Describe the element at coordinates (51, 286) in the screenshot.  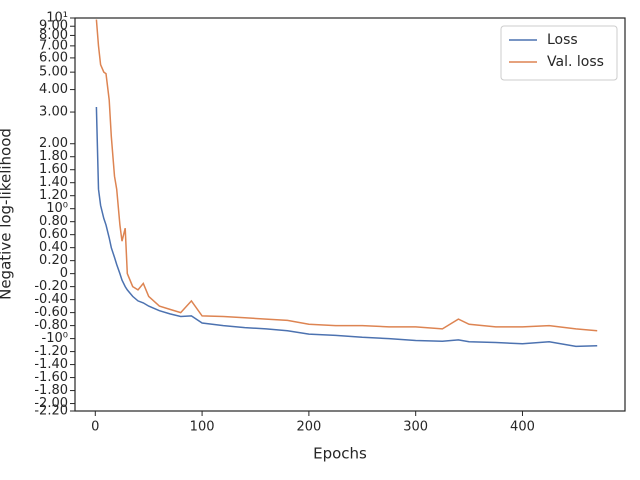
I see `y-tick-label: -0.20` at that location.